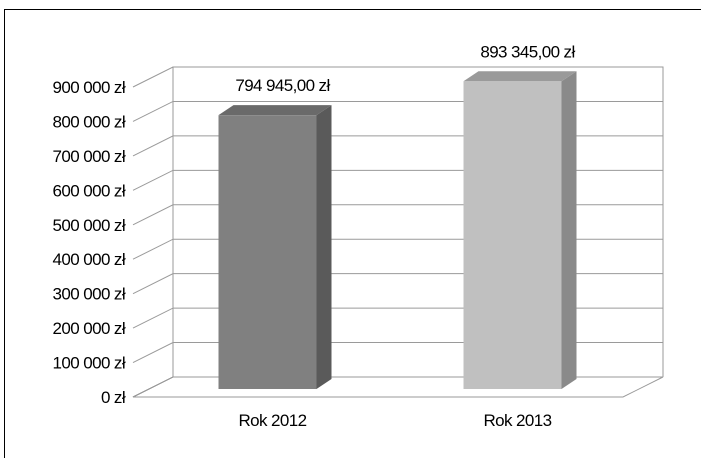  What do you see at coordinates (89, 121) in the screenshot?
I see `y-tick-label: 800 000 zł` at bounding box center [89, 121].